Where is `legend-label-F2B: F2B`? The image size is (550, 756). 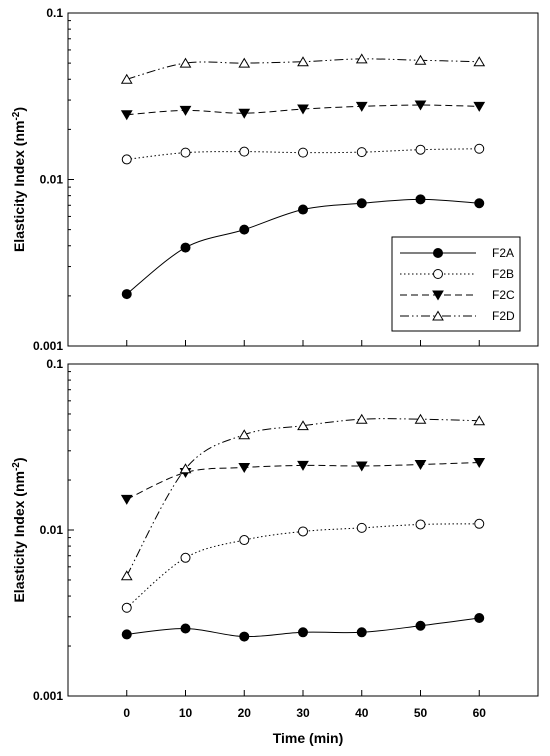
legend-label-F2B: F2B is located at coordinates (503, 274).